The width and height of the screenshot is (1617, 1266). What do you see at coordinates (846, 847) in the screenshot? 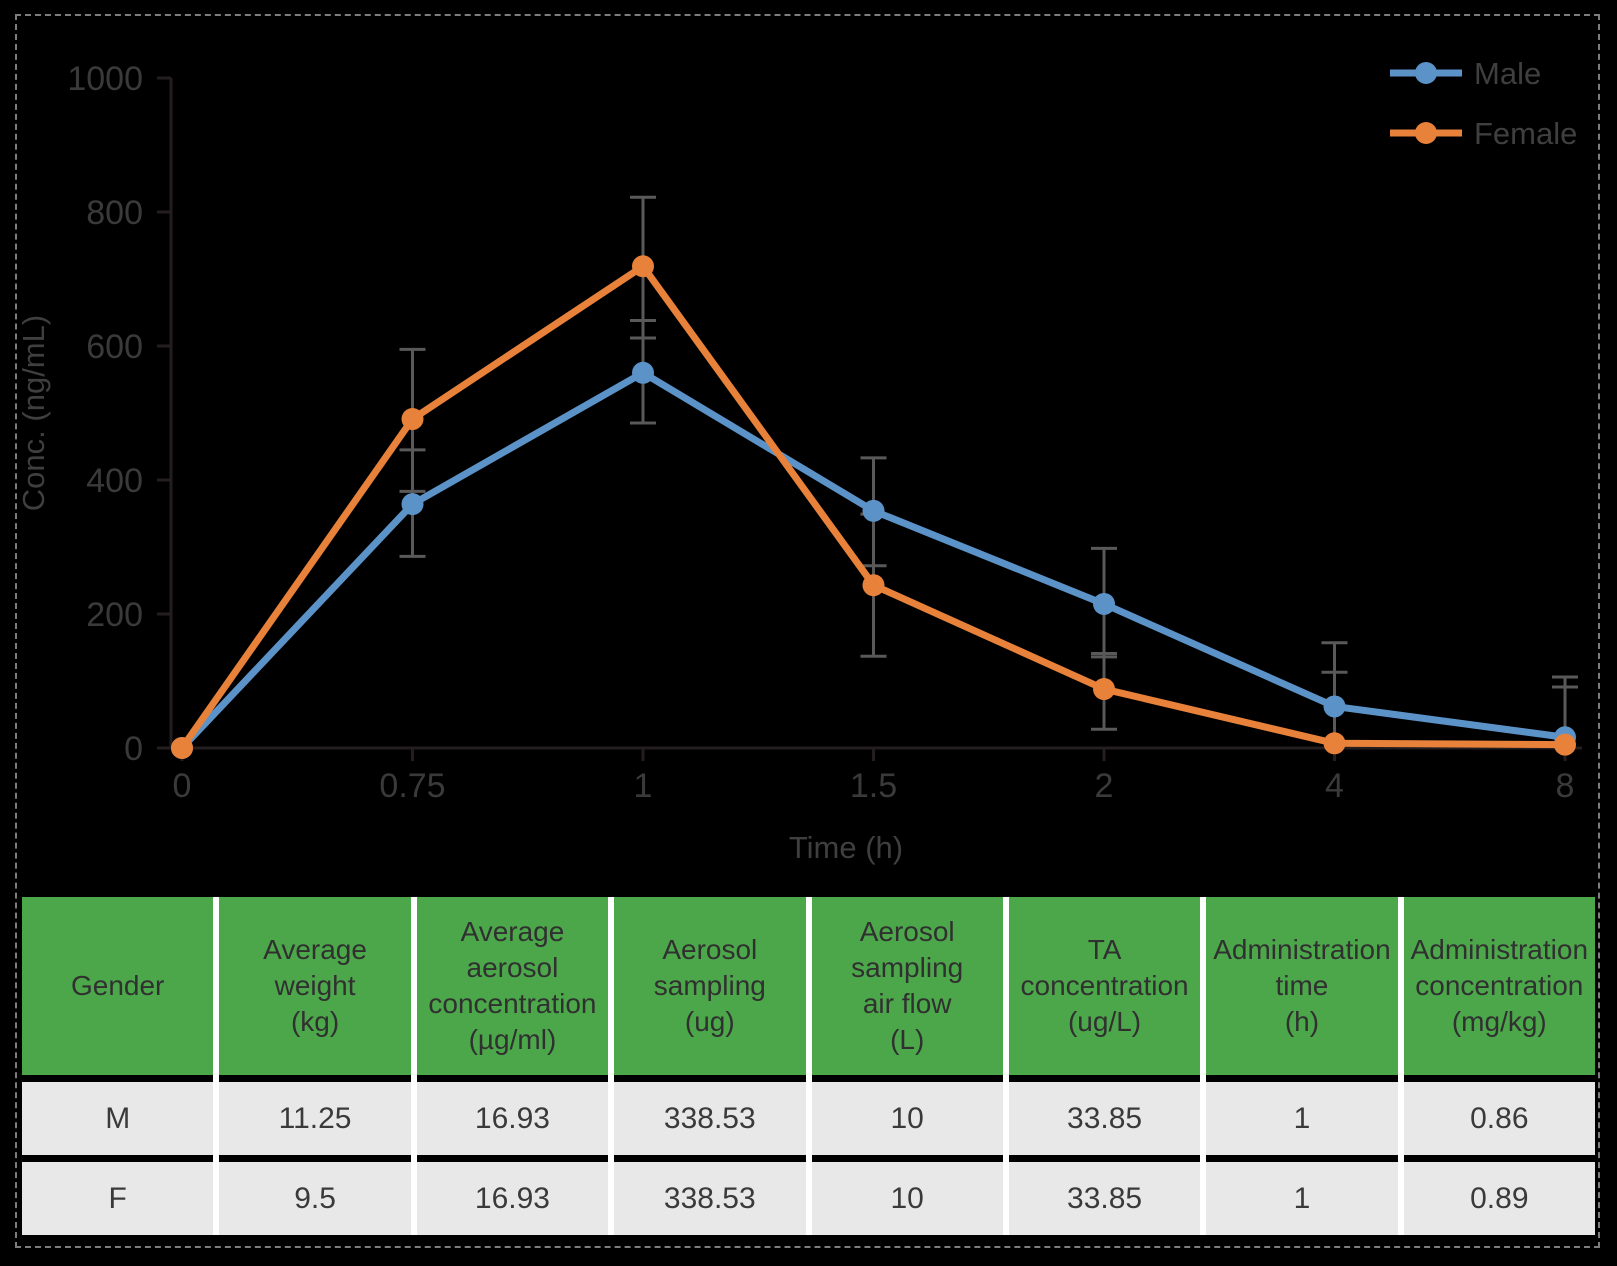
I see `x-axis-title: Time (h)` at bounding box center [846, 847].